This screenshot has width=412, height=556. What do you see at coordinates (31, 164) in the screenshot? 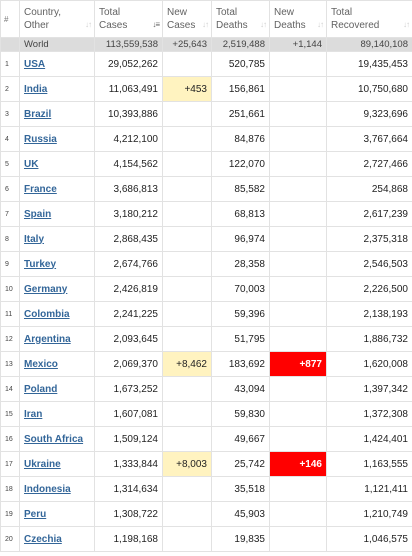
I see `country-link: UK` at bounding box center [31, 164].